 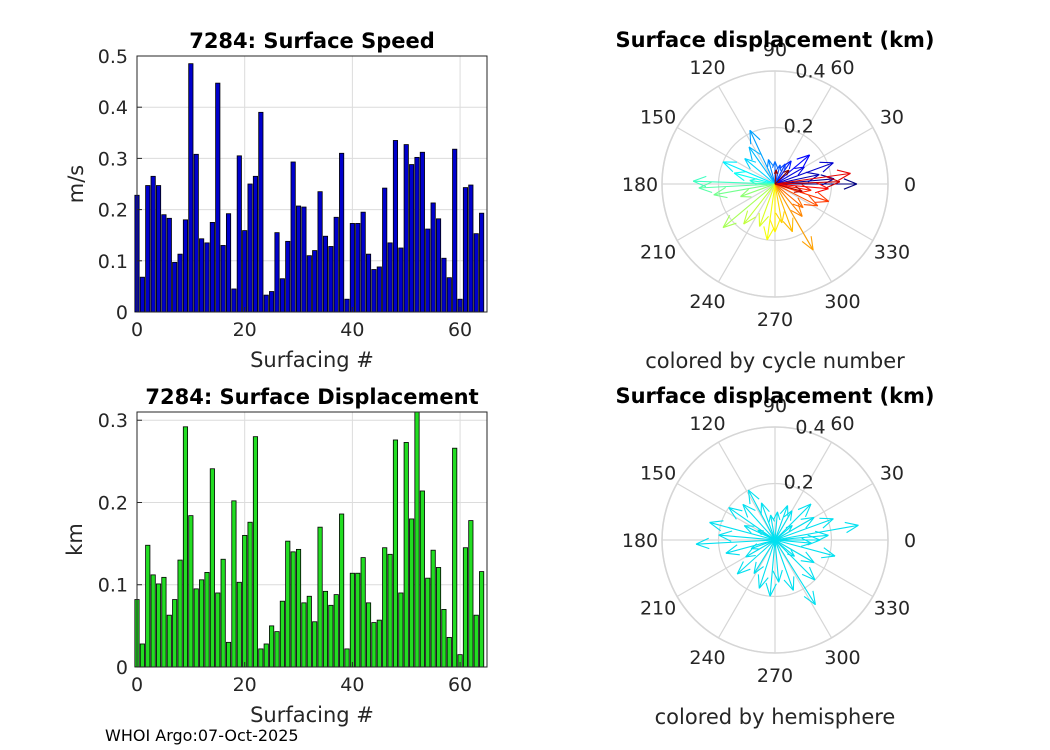 What do you see at coordinates (774, 40) in the screenshot?
I see `chart-title: Surface displacement (km)` at bounding box center [774, 40].